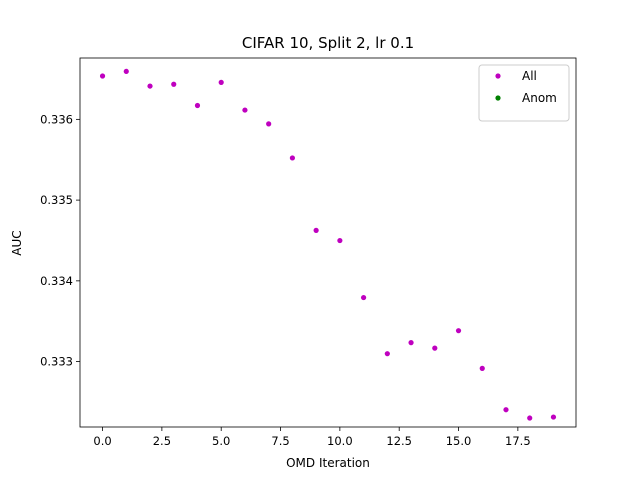 Image resolution: width=640 pixels, height=480 pixels. What do you see at coordinates (459, 441) in the screenshot?
I see `x-tick-label: 15.0` at bounding box center [459, 441].